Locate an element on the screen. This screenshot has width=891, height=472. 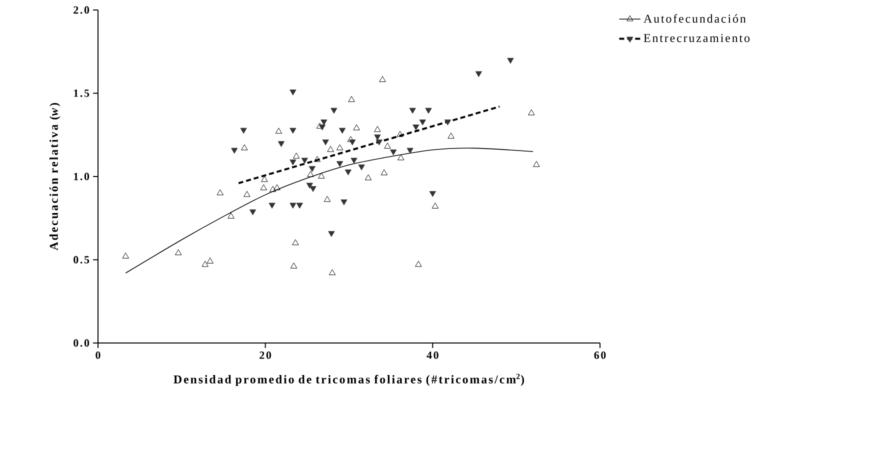
y-tick-label: 1.5 is located at coordinates (82, 93).